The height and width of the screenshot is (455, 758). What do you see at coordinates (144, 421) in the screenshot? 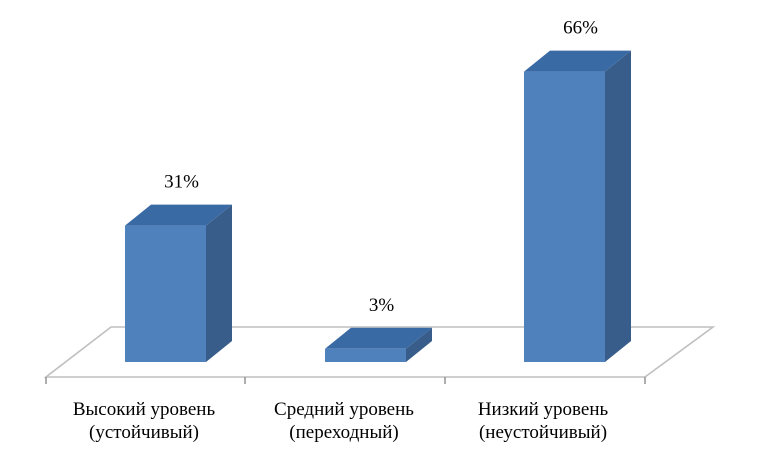
I see `category-label-0: Высокий уровень (устойчивый)` at bounding box center [144, 421].